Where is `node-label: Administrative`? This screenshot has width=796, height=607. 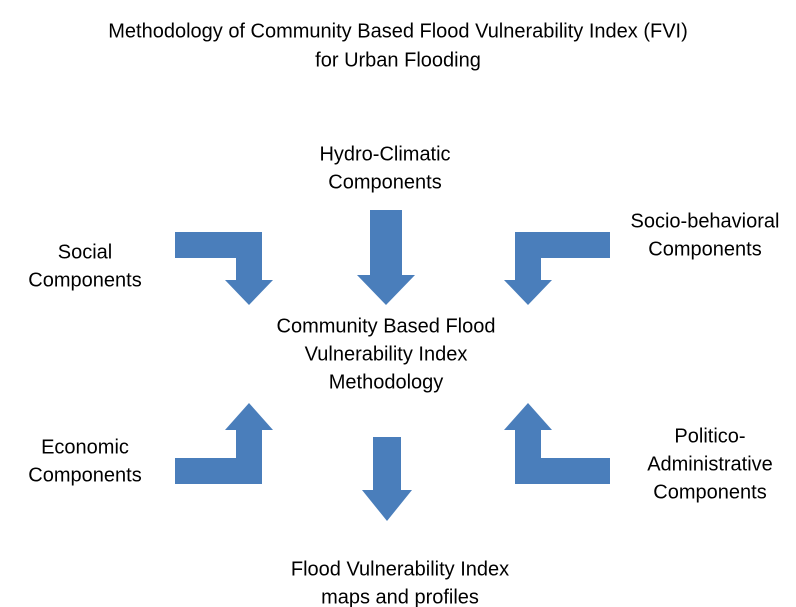 node-label: Administrative is located at coordinates (710, 464).